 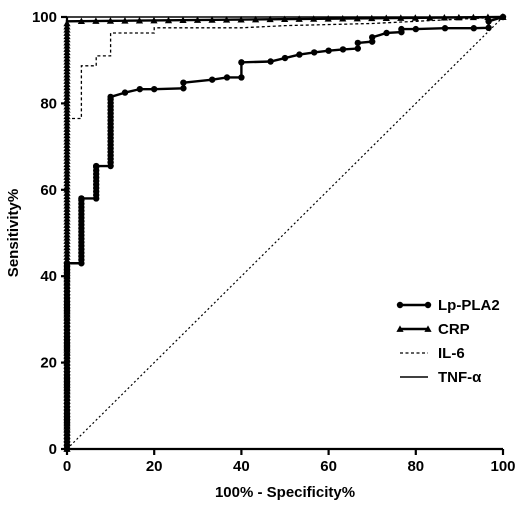 I want to click on legend-label: IL-6, so click(x=451, y=353).